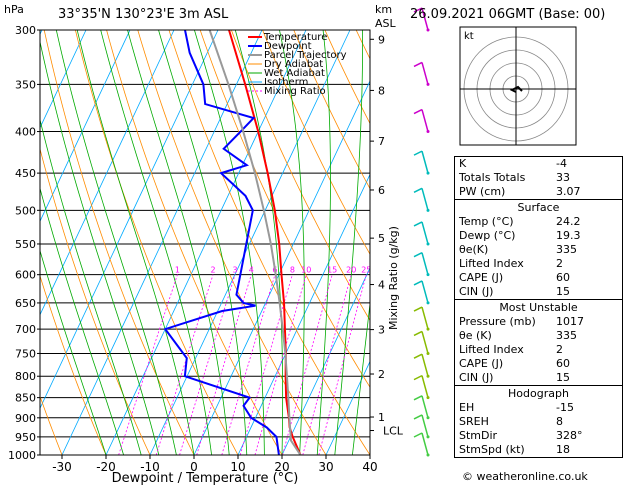 This screenshot has width=629, height=486. What do you see at coordinates (194, 467) in the screenshot?
I see `temp-tick-label: 0` at bounding box center [194, 467].